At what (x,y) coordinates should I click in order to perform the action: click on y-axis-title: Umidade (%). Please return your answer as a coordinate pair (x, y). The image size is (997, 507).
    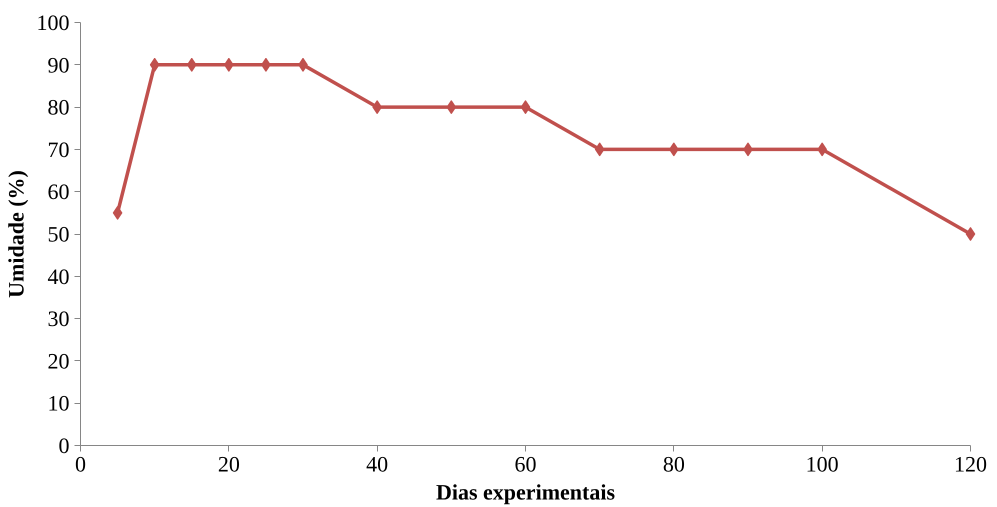
    Looking at the image, I should click on (16, 234).